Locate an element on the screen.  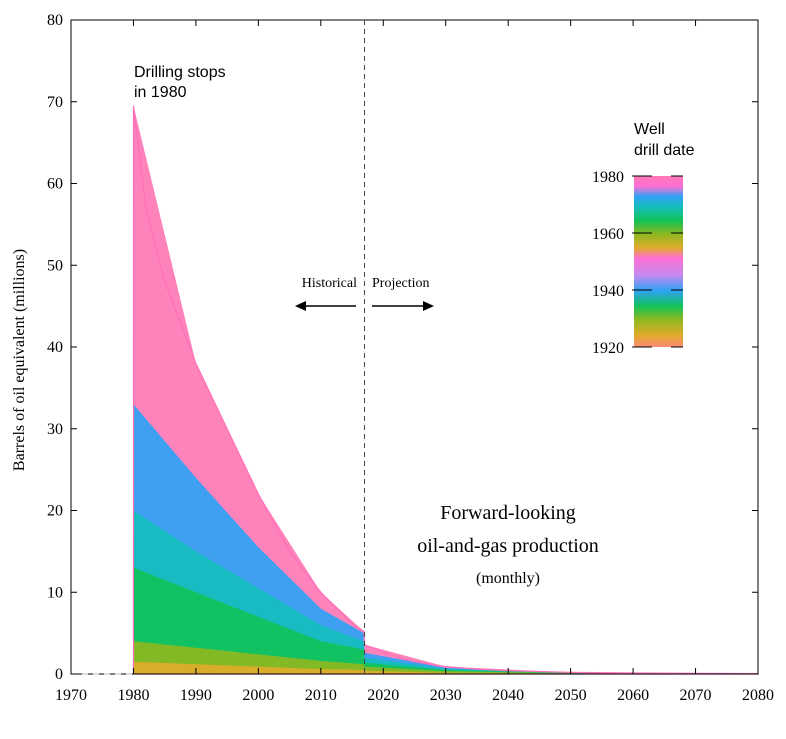
x-tick-label: 2060 is located at coordinates (633, 695).